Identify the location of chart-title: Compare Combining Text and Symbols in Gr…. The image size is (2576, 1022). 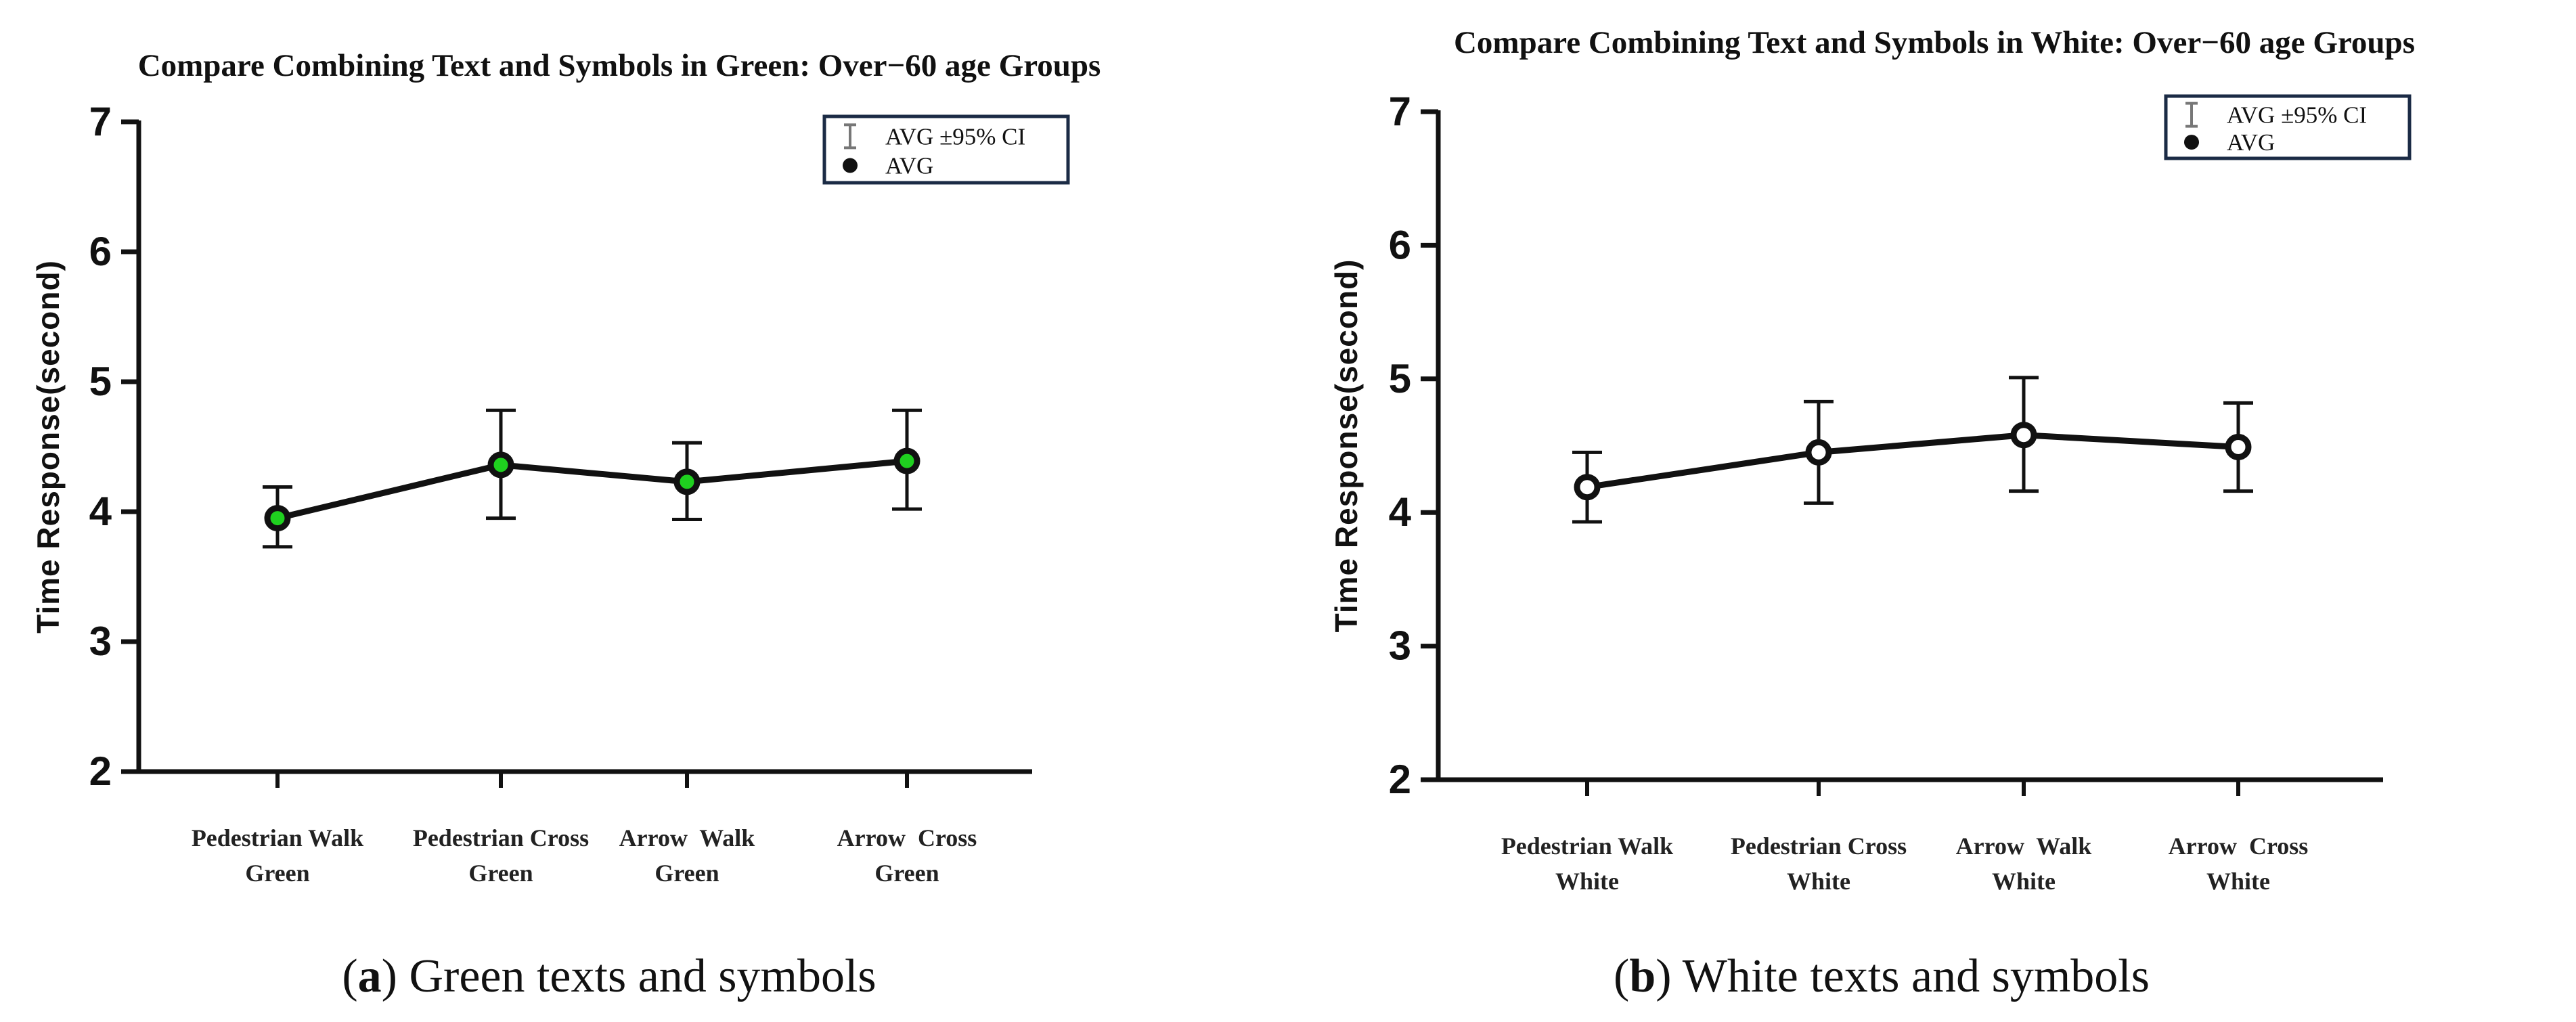
(619, 65).